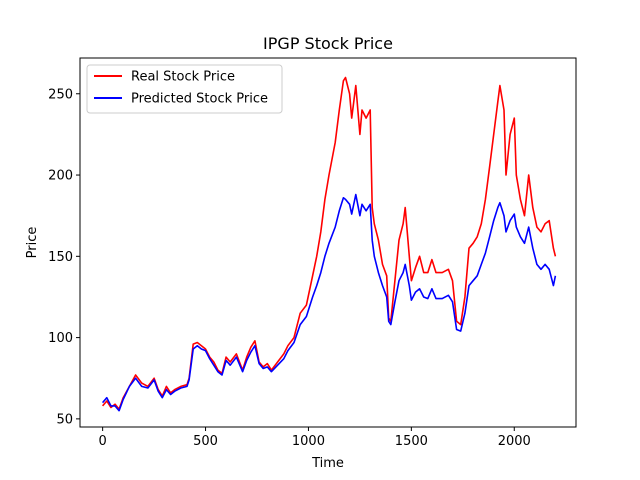  What do you see at coordinates (514, 441) in the screenshot?
I see `x-tick-label: 2000` at bounding box center [514, 441].